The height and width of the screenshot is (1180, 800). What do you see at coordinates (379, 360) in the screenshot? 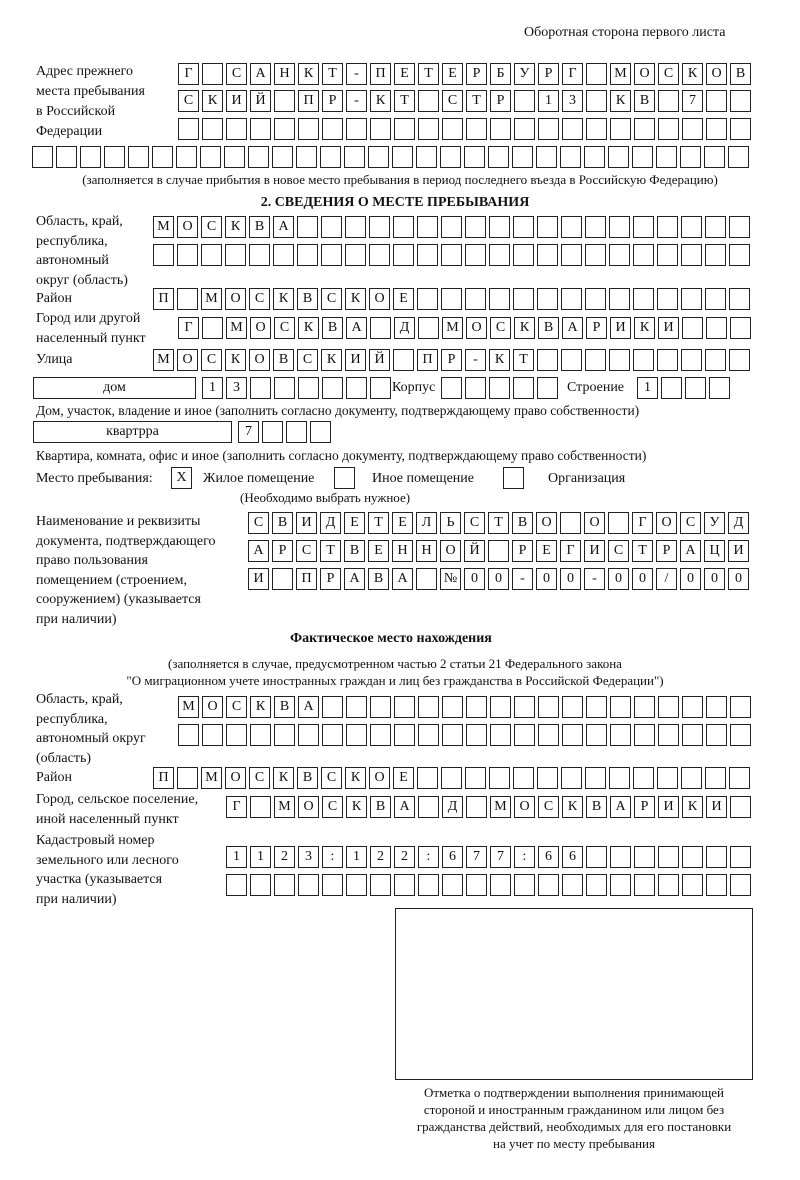
I see `char-cell: Й` at bounding box center [379, 360].